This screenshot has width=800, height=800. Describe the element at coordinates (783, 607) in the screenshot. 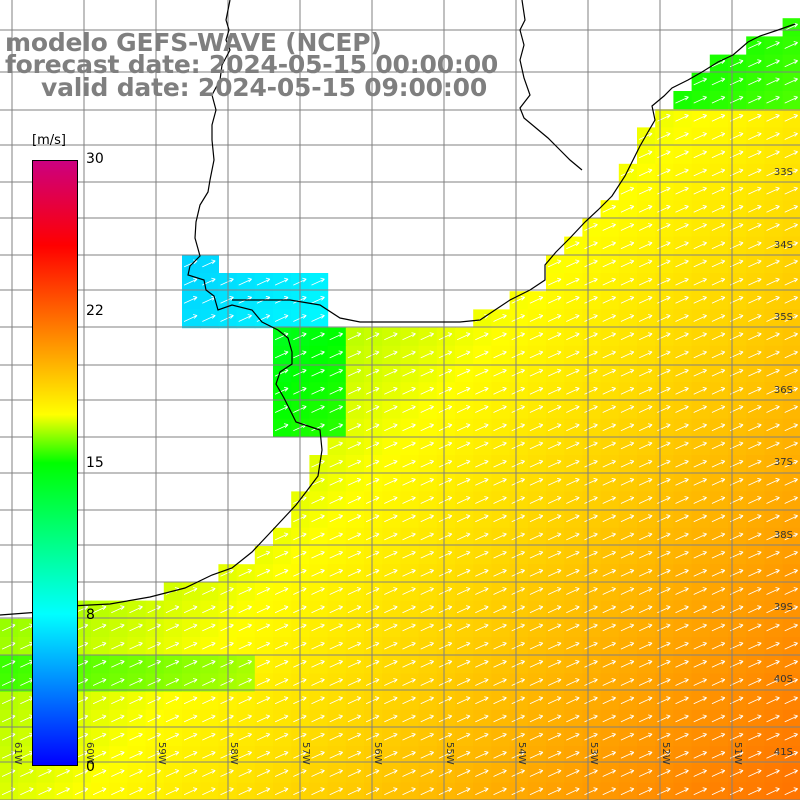

I see `lat-label: 39S` at that location.